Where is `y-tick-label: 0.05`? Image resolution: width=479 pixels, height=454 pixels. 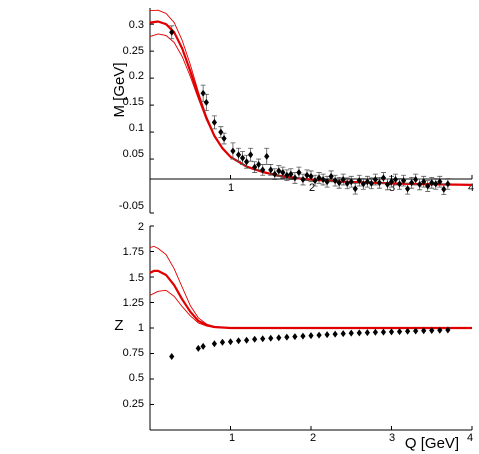 y-tick-label: 0.05 is located at coordinates (133, 154).